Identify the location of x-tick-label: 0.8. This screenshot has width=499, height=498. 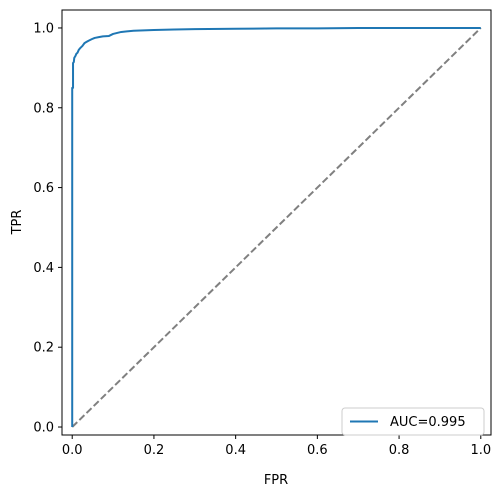
(399, 450).